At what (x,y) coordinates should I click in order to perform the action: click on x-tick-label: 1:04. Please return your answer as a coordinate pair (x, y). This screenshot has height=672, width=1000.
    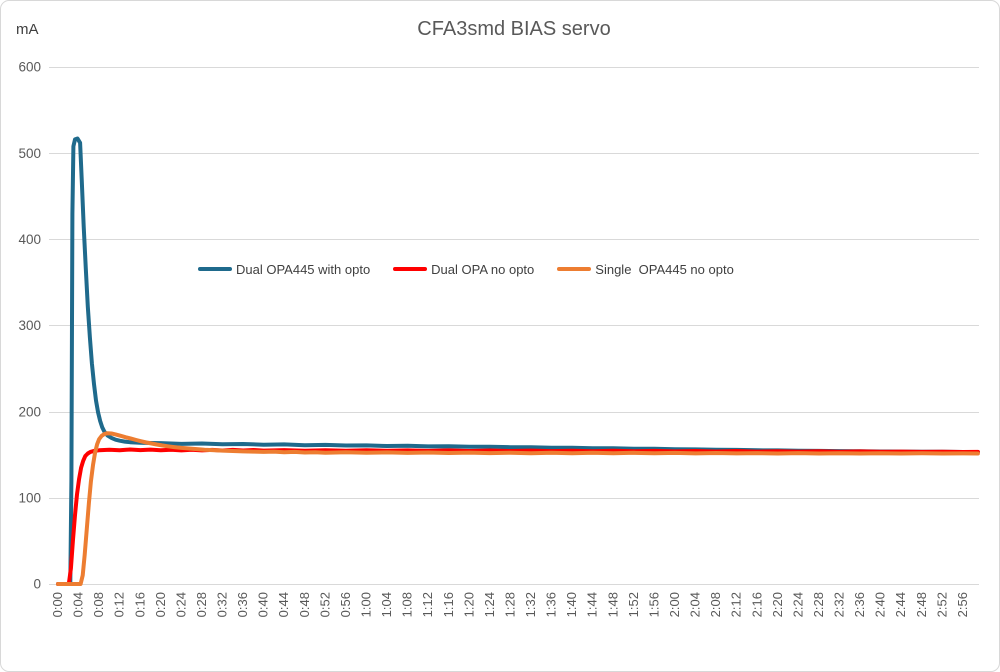
    Looking at the image, I should click on (386, 604).